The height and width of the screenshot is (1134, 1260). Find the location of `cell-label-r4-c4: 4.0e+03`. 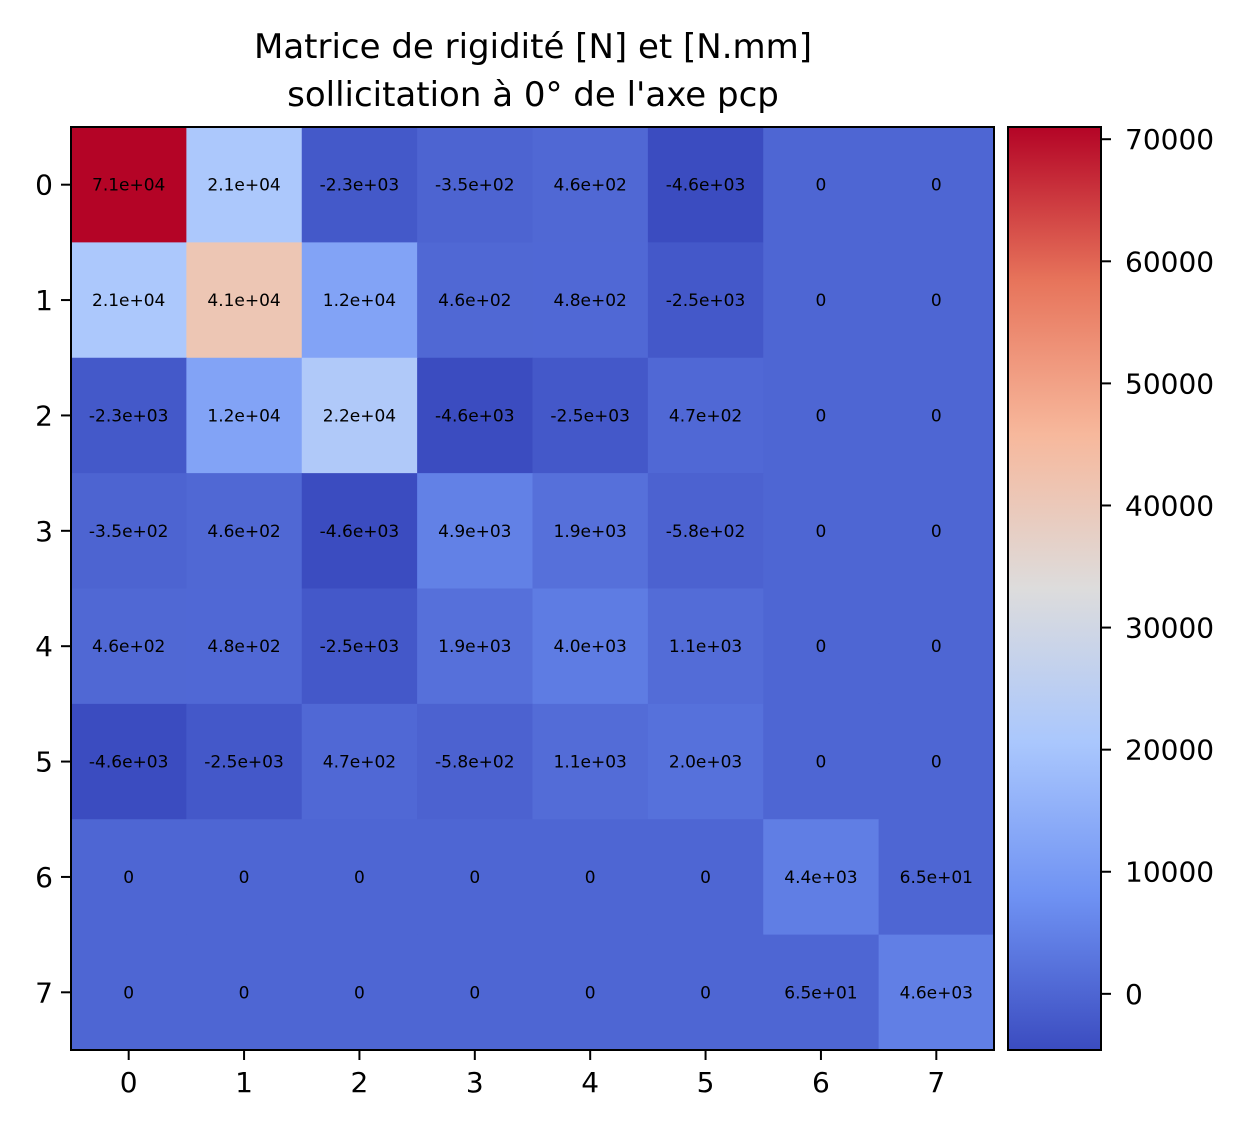

cell-label-r4-c4: 4.0e+03 is located at coordinates (590, 647).